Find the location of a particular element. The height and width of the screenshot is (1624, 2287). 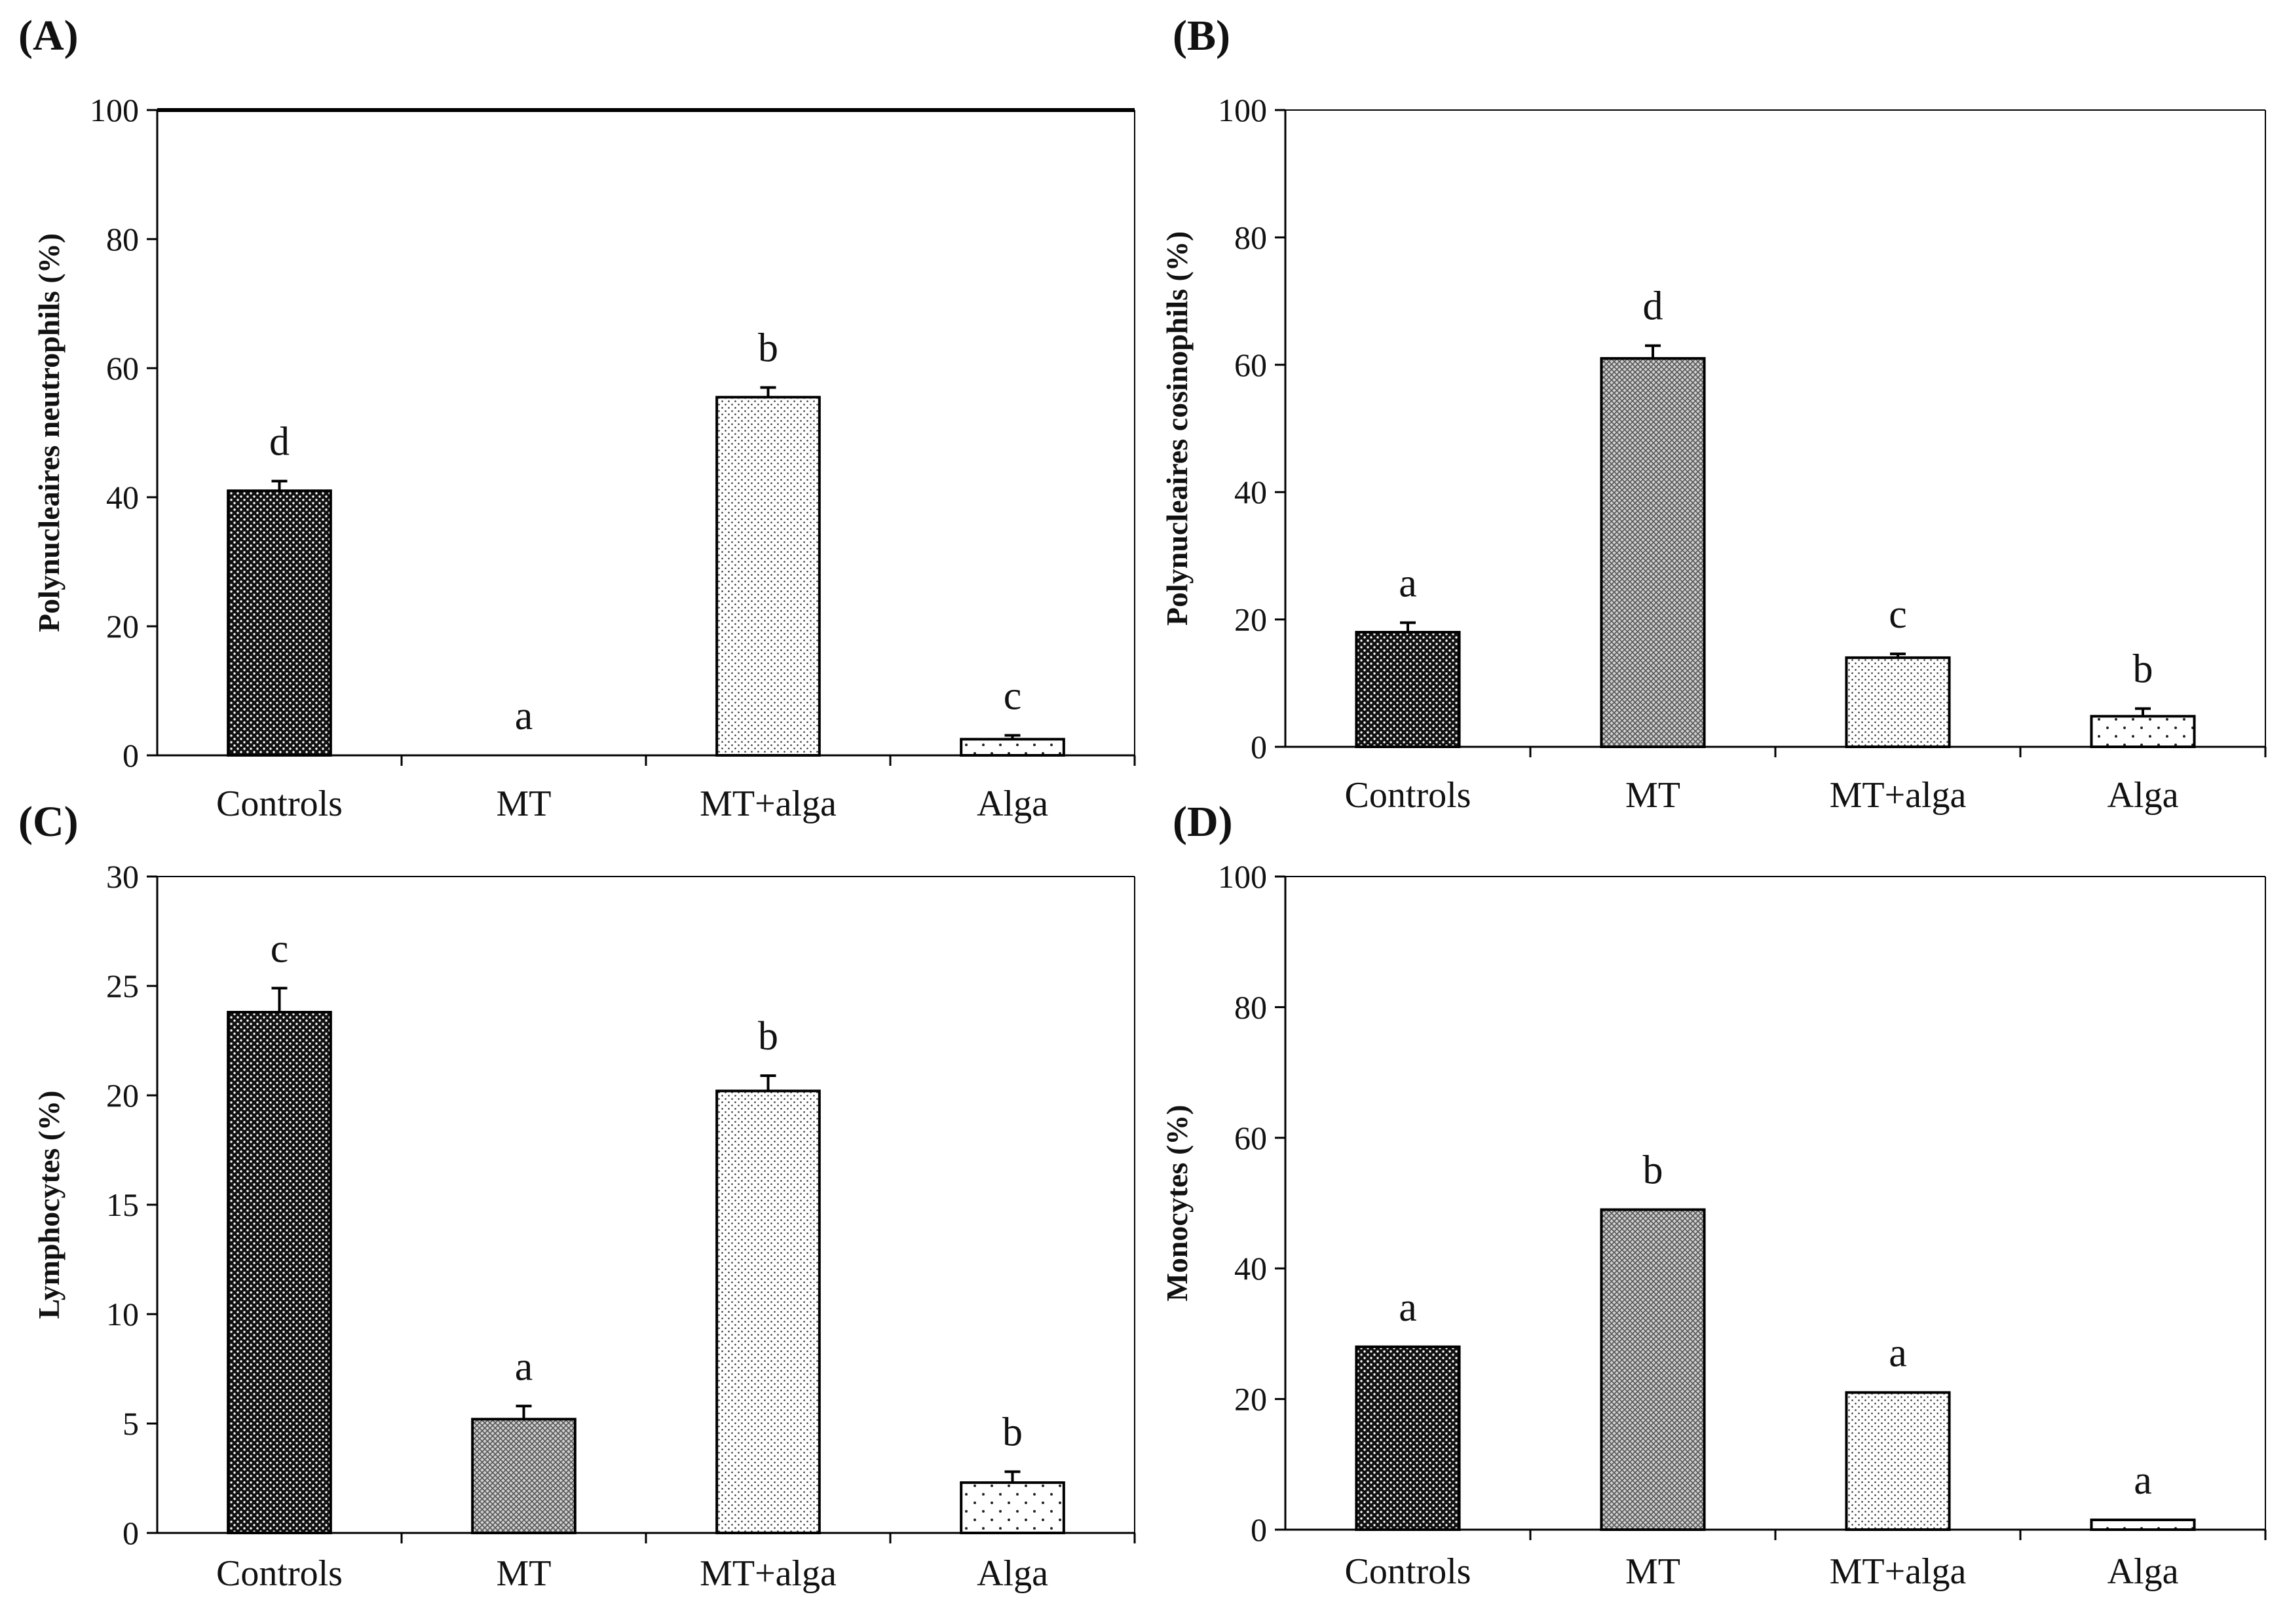

panel-label: (A) is located at coordinates (48, 36).